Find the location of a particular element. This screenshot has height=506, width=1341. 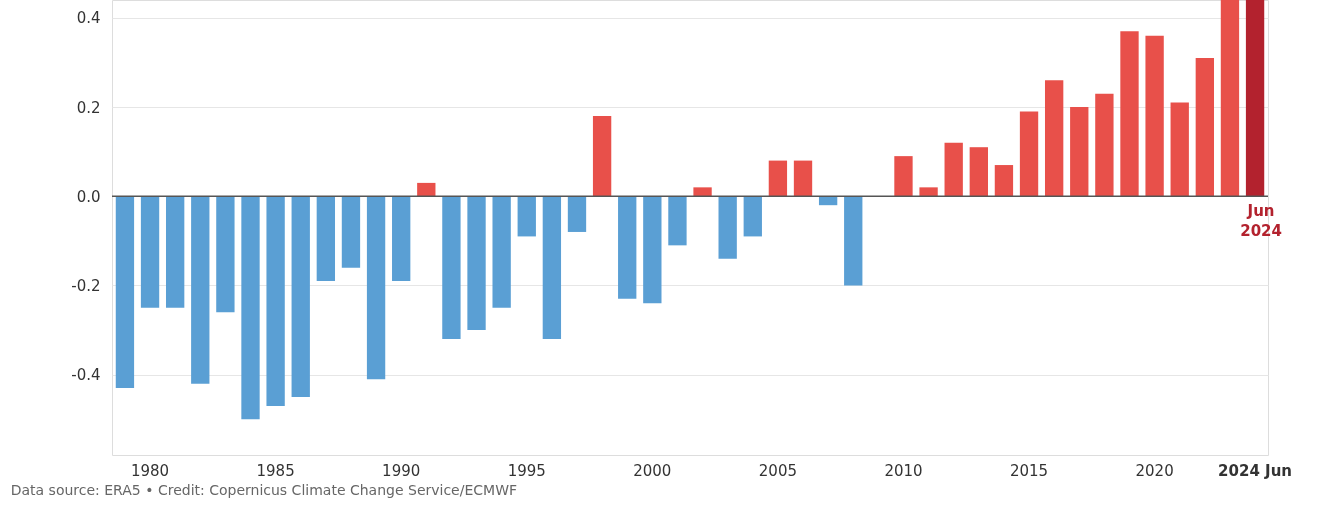

x-tick-label: 2015 is located at coordinates (1029, 470).